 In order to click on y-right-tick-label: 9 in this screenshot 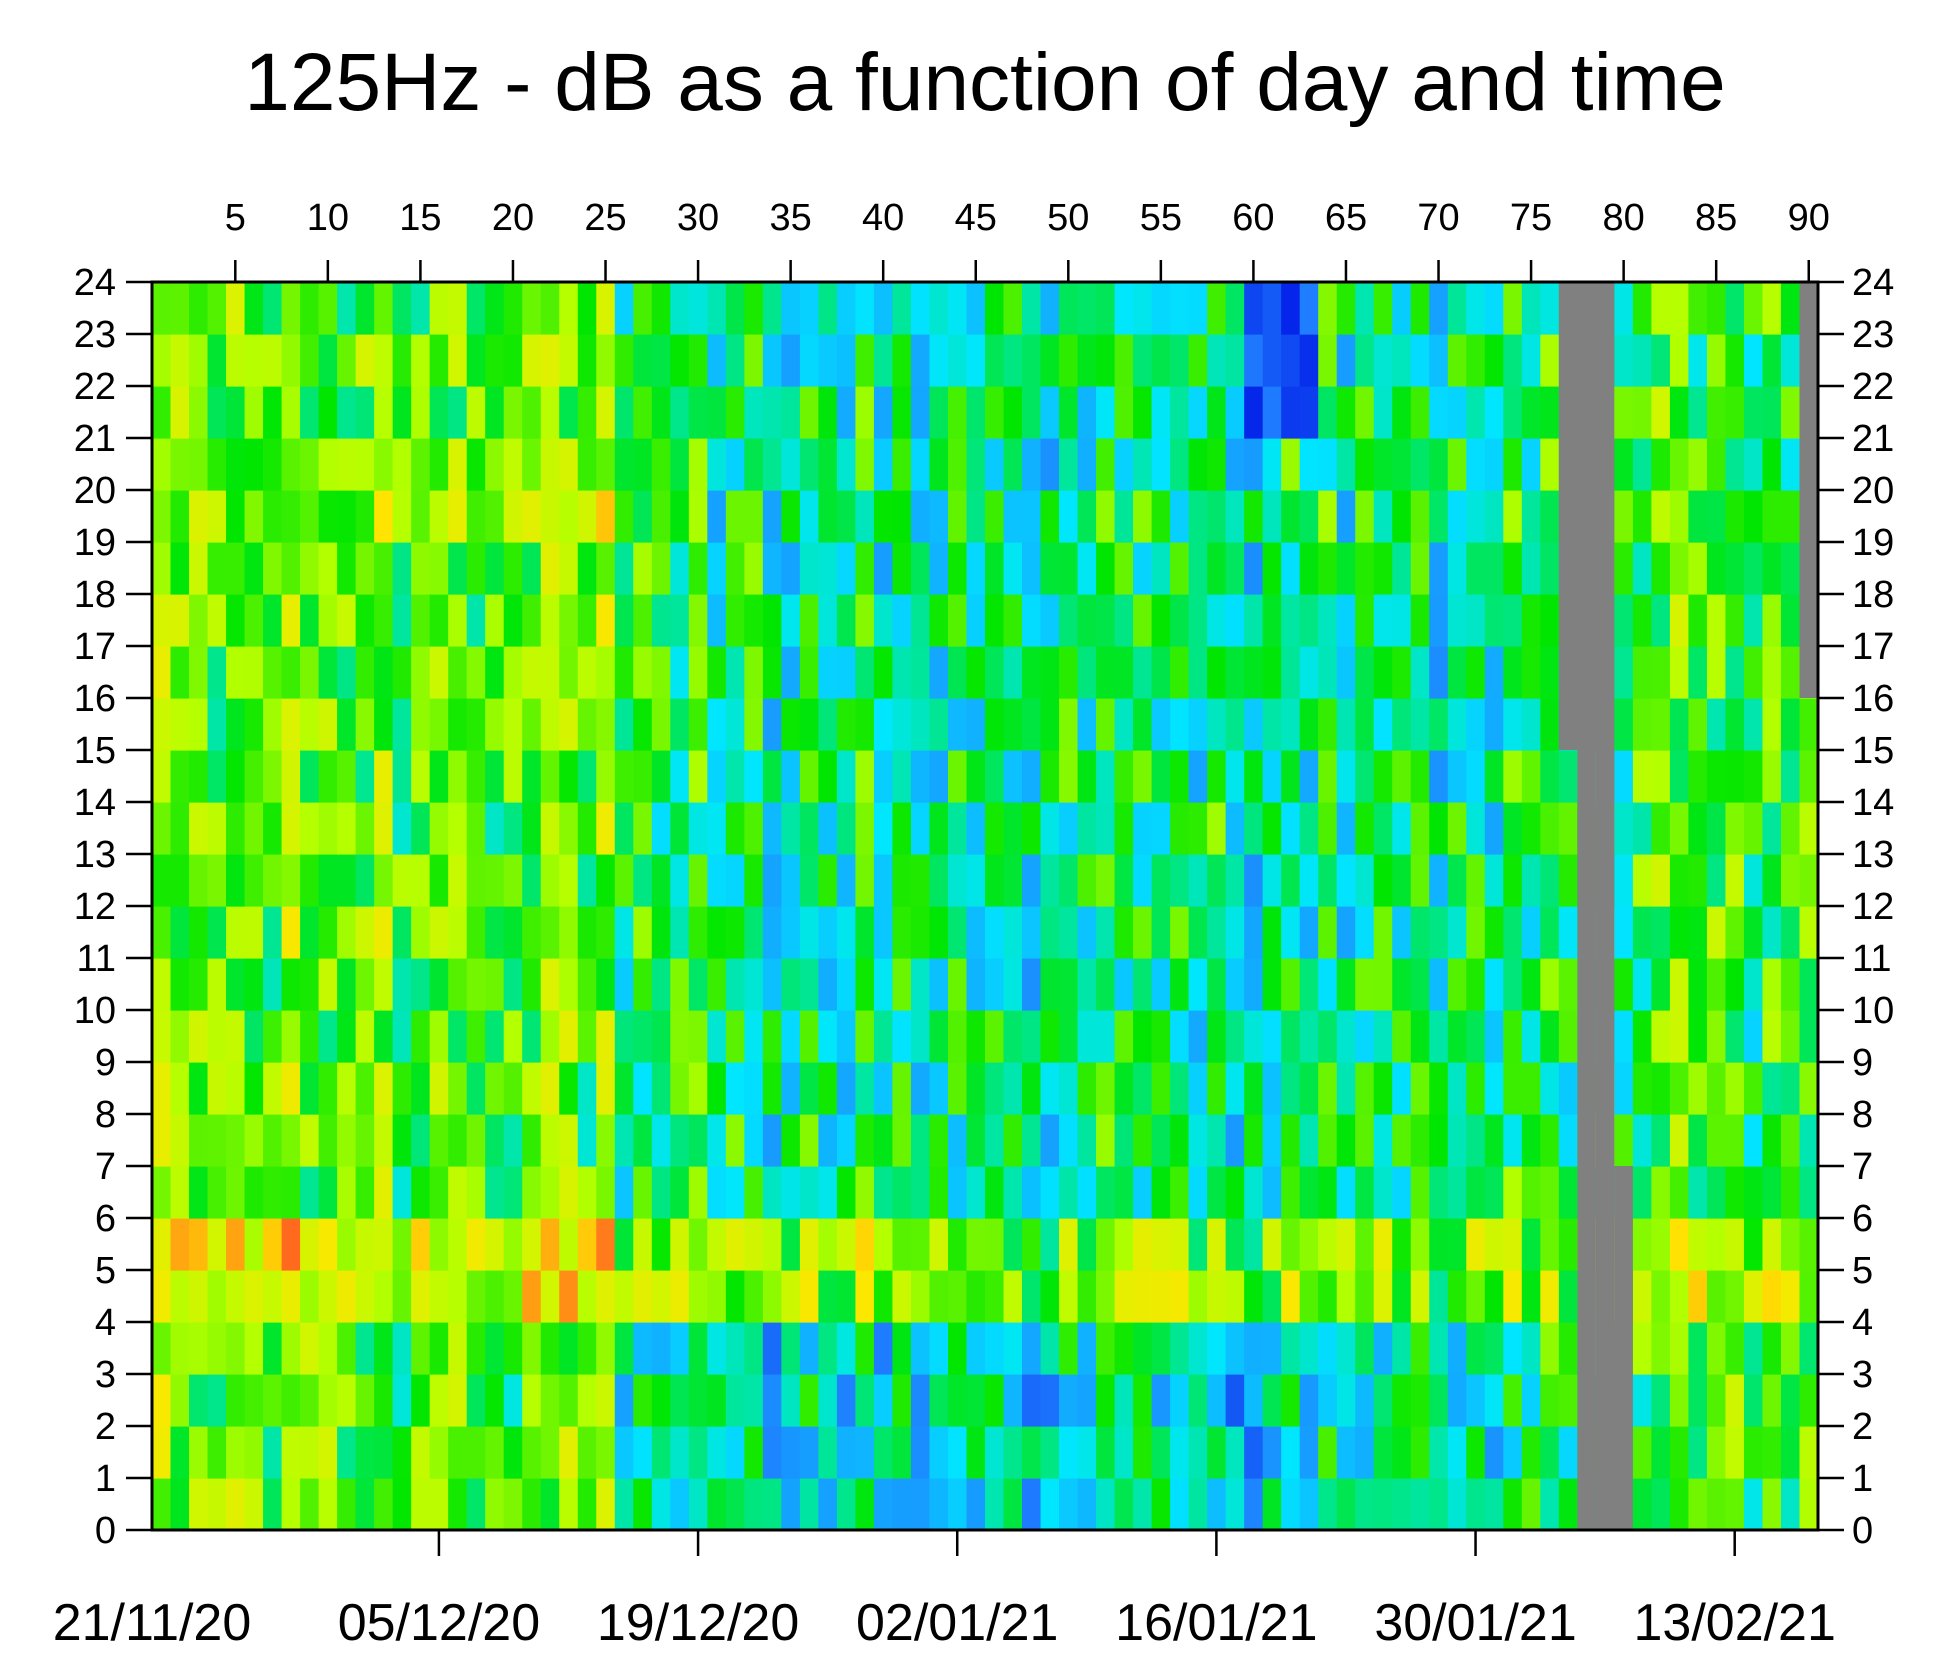, I will do `click(1862, 1063)`.